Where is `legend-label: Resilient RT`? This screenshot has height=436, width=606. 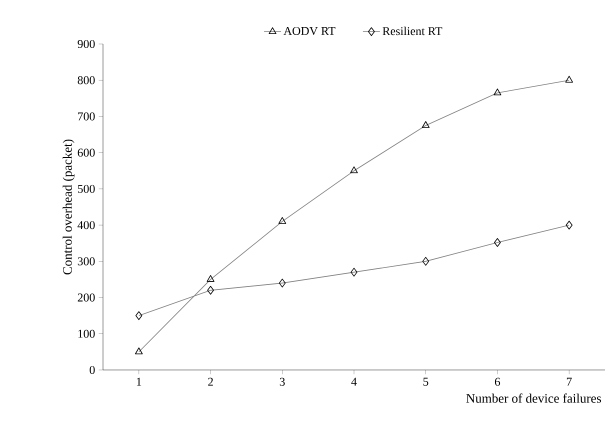 legend-label: Resilient RT is located at coordinates (412, 31).